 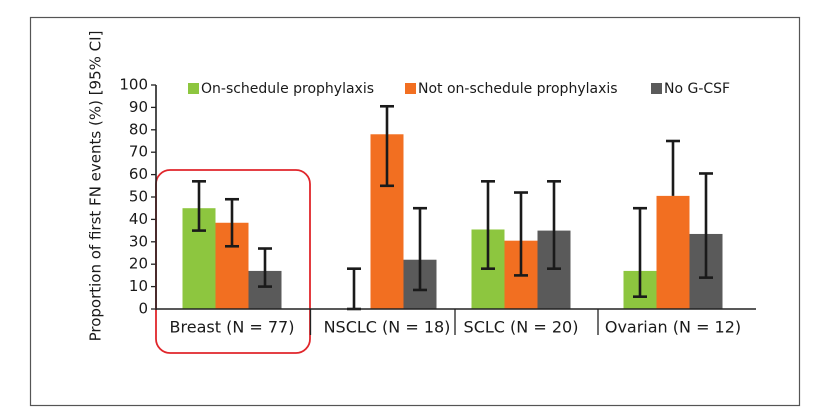 What do you see at coordinates (138, 174) in the screenshot?
I see `y-tick-label: 60` at bounding box center [138, 174].